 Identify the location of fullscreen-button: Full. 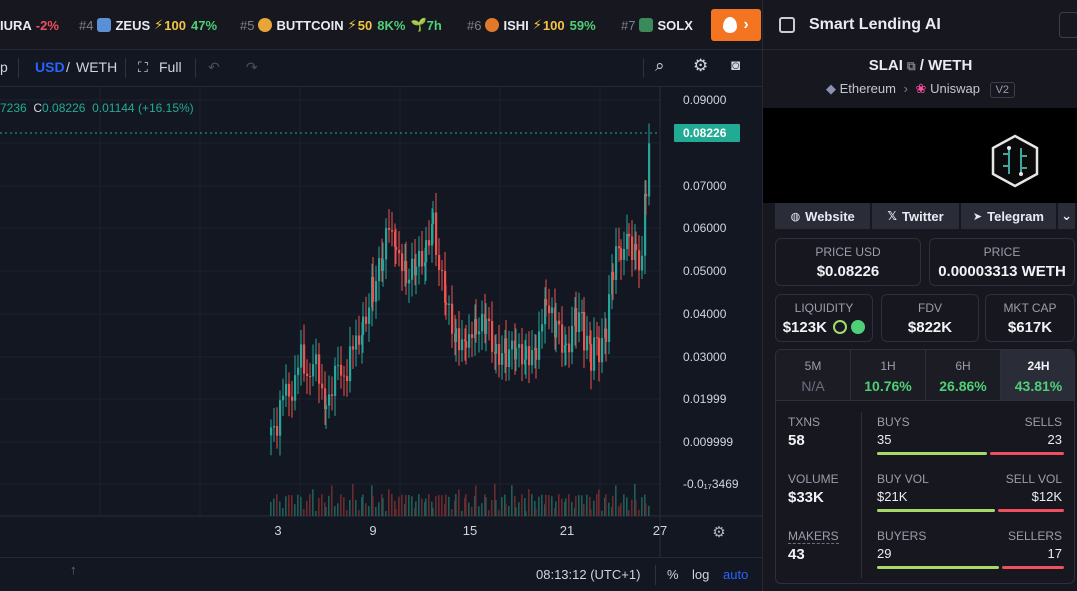
(170, 67).